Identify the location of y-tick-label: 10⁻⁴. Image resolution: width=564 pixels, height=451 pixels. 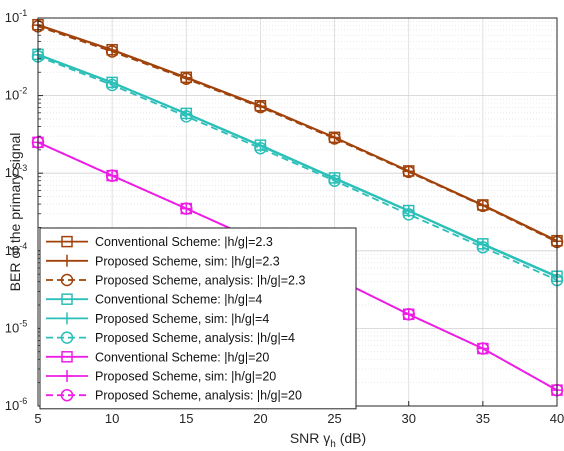
(16, 249).